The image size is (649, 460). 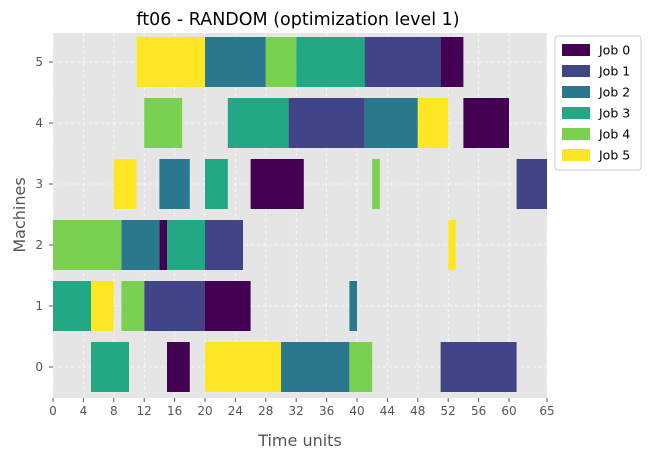 What do you see at coordinates (614, 50) in the screenshot?
I see `legend-entry: Job 0` at bounding box center [614, 50].